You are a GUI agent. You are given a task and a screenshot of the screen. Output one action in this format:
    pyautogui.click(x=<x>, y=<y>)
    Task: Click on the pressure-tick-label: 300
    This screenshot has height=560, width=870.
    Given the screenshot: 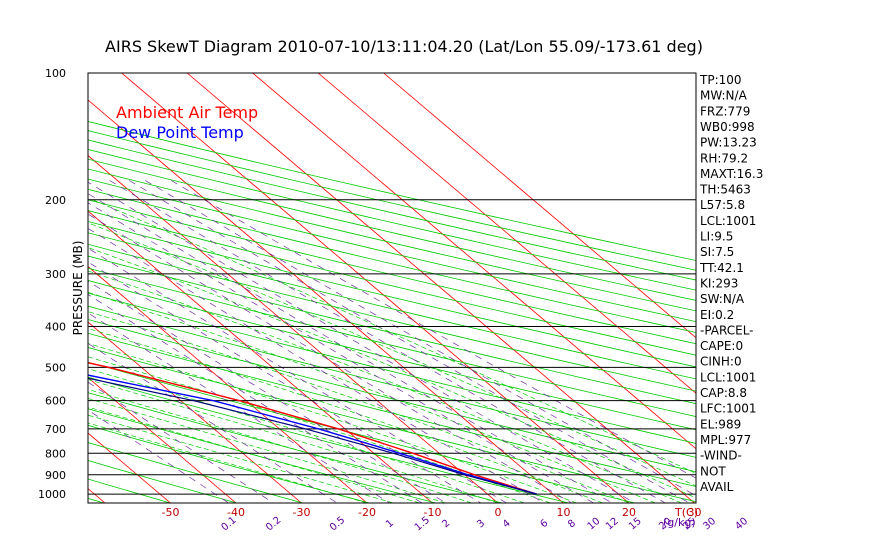 What is the action you would take?
    pyautogui.click(x=55, y=274)
    